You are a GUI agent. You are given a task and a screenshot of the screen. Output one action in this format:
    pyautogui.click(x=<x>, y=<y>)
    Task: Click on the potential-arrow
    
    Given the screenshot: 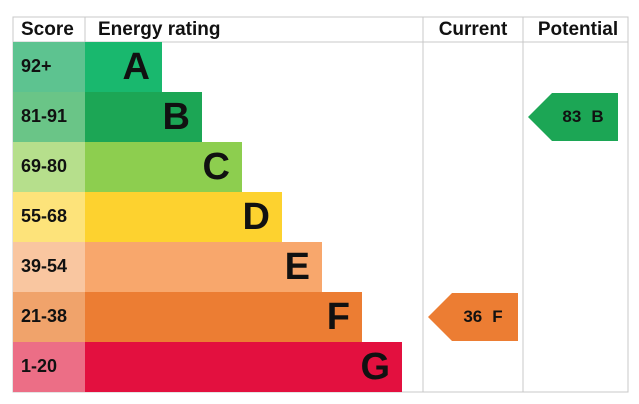 What is the action you would take?
    pyautogui.click(x=573, y=117)
    